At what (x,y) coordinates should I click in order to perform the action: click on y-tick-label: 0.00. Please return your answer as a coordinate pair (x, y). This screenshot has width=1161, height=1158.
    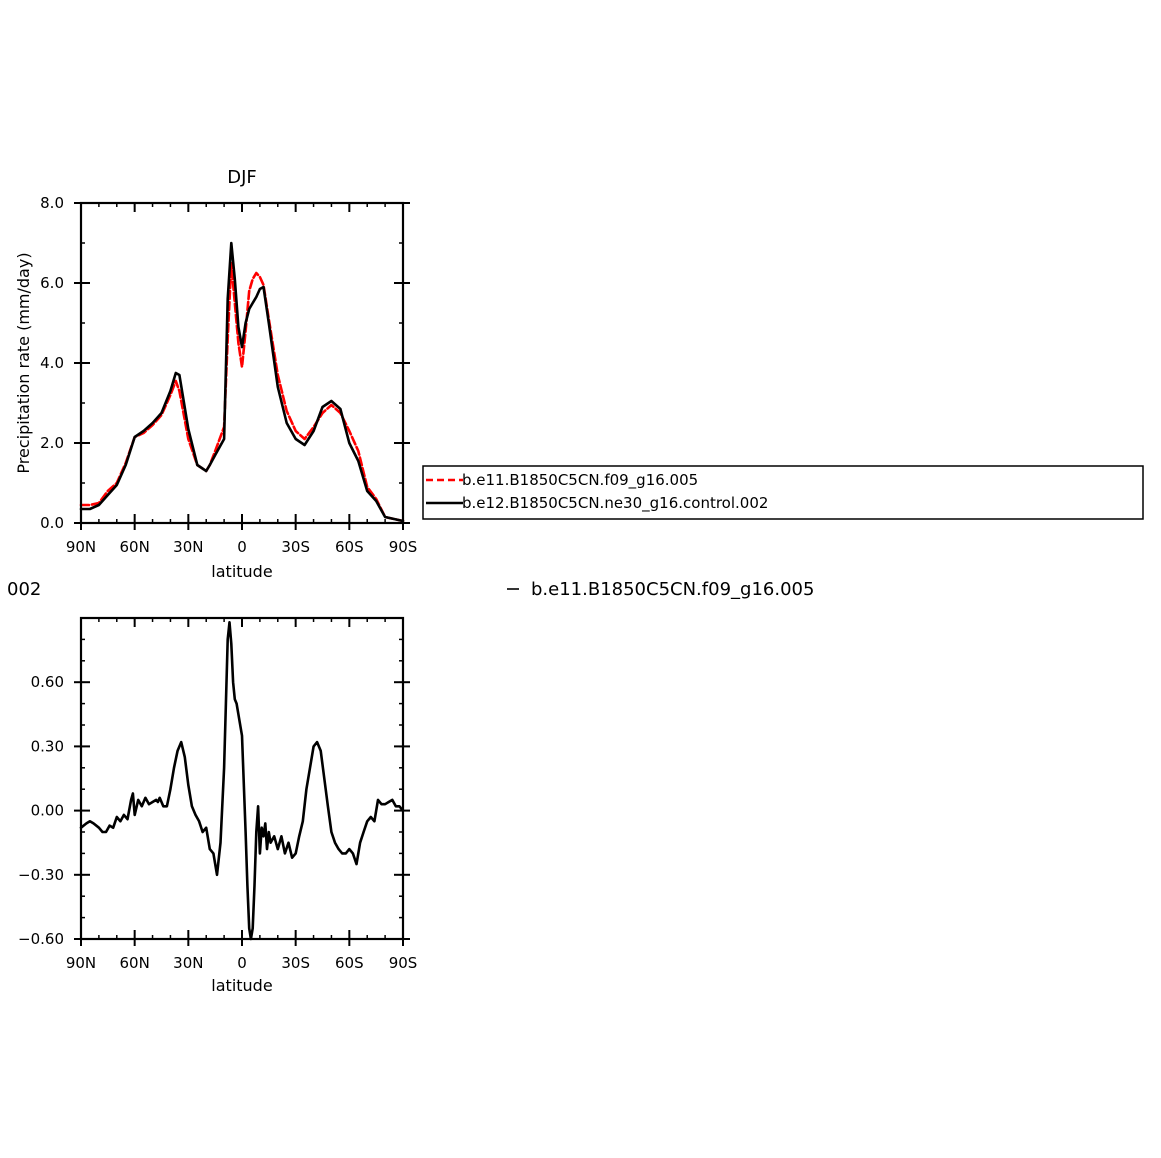
    Looking at the image, I should click on (47, 811).